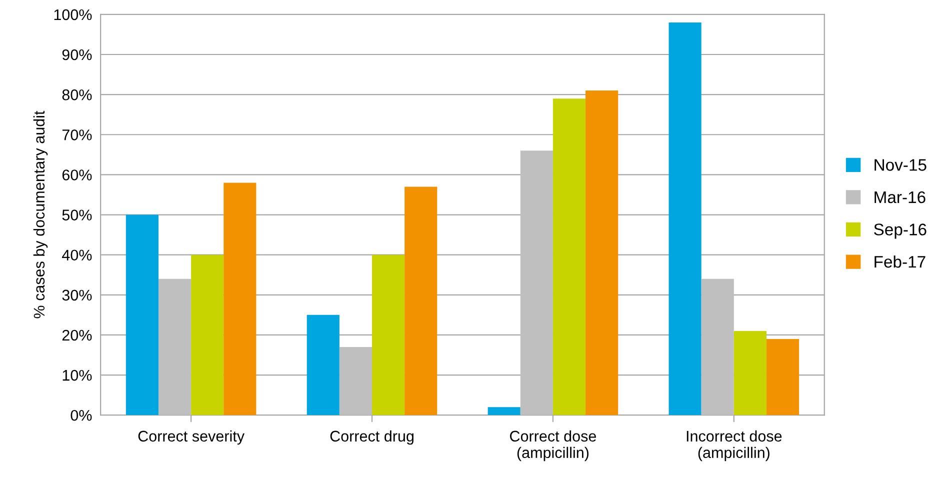 This screenshot has height=481, width=940. I want to click on y-axis-title: % cases by documentary audit, so click(40, 214).